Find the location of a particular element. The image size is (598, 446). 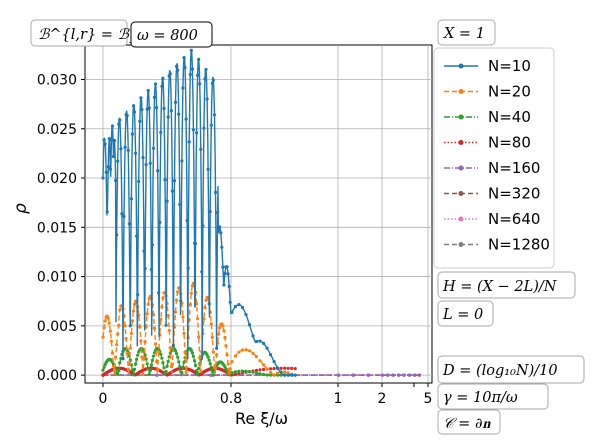

legend-entry: N=80 is located at coordinates (487, 143).